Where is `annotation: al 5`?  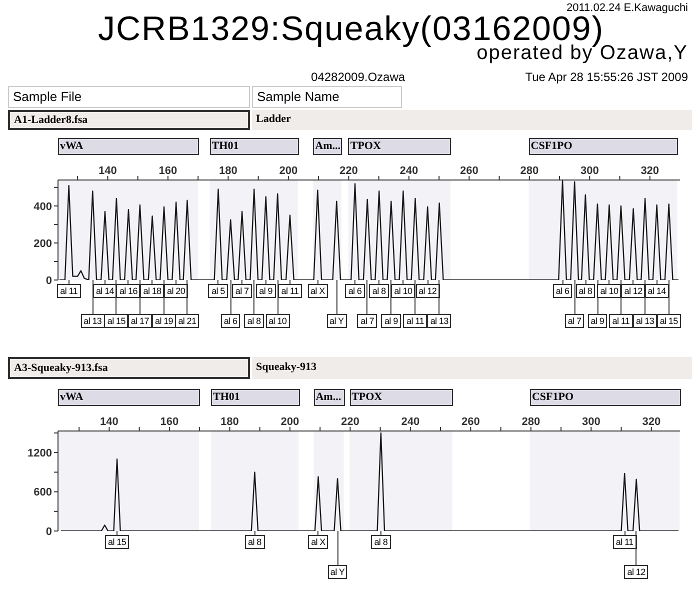
annotation: al 5 is located at coordinates (218, 291).